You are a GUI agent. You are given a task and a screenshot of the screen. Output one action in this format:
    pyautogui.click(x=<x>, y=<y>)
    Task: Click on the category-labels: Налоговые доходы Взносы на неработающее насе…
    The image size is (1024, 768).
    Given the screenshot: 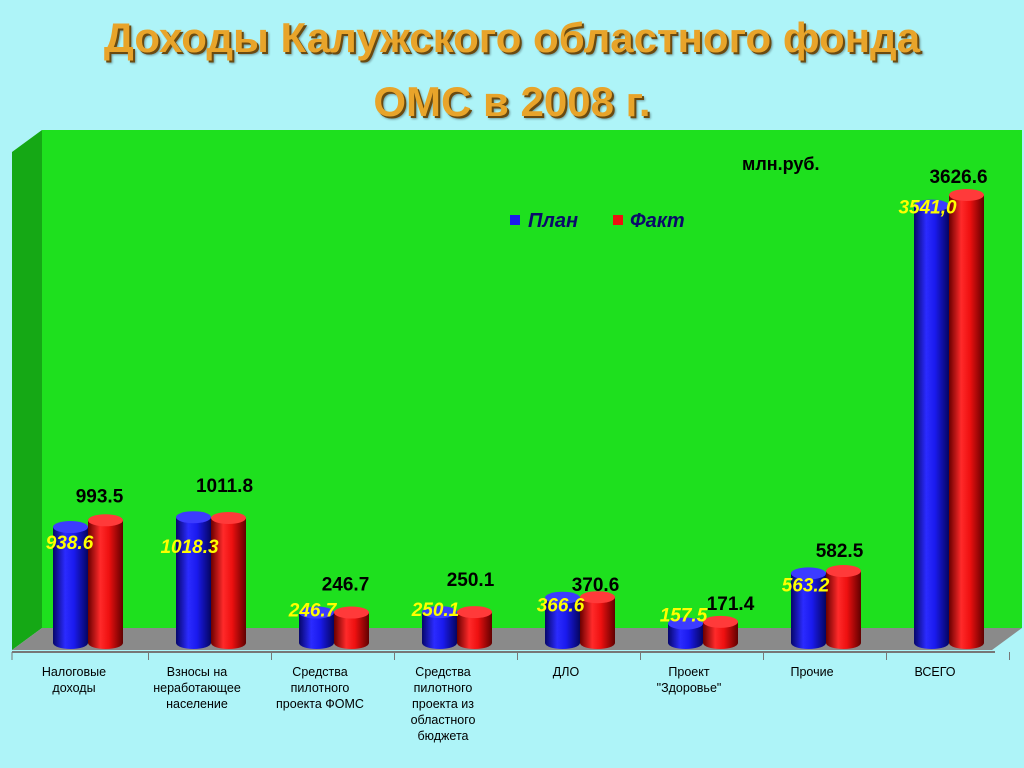 What is the action you would take?
    pyautogui.click(x=510, y=697)
    